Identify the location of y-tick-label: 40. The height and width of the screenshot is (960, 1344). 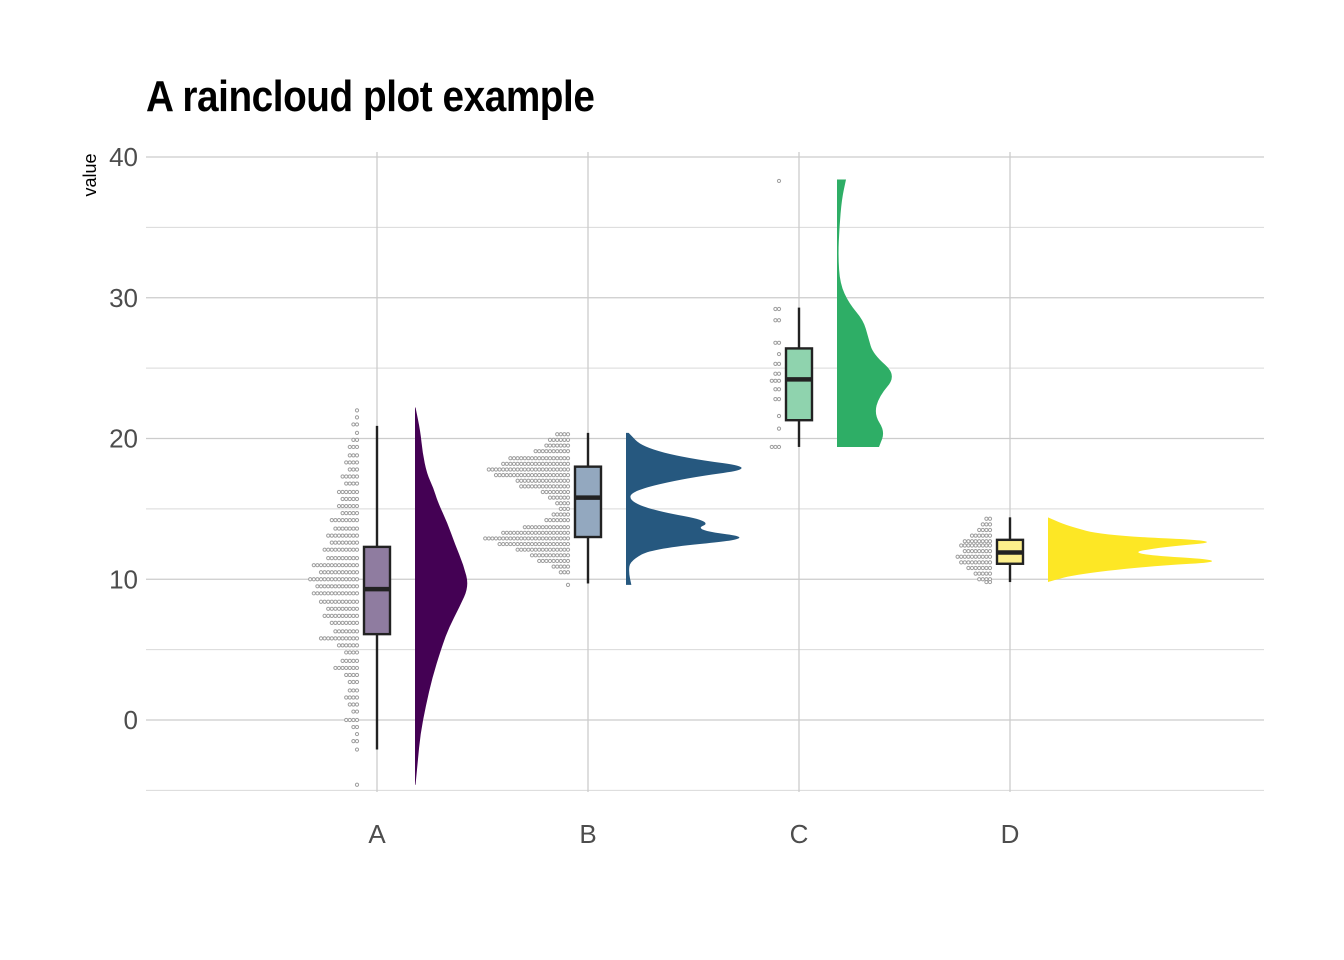
(123, 157).